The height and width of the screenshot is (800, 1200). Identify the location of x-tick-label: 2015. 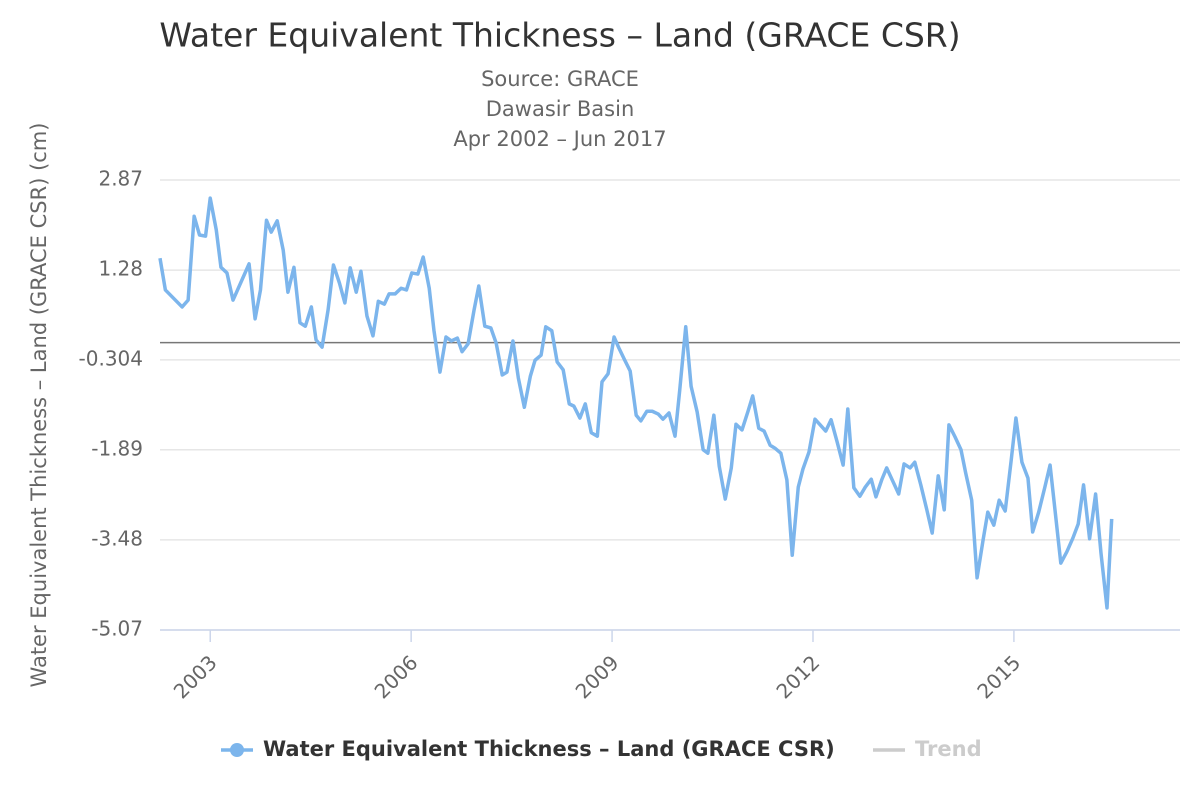
(998, 676).